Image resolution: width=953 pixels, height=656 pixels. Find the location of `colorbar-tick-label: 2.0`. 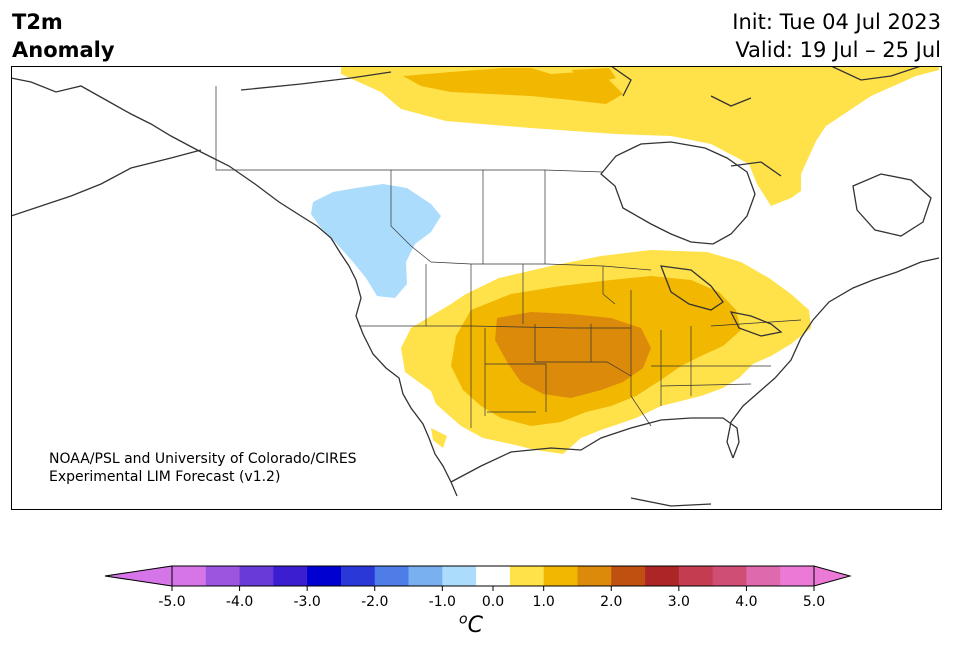

colorbar-tick-label: 2.0 is located at coordinates (611, 602).